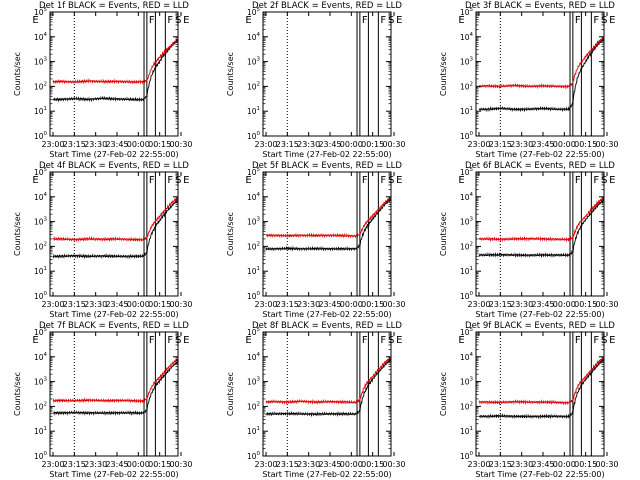 This screenshot has height=480, width=640. I want to click on x-axis-title: Start Time (27-Feb-02 22:55:00), so click(326, 314).